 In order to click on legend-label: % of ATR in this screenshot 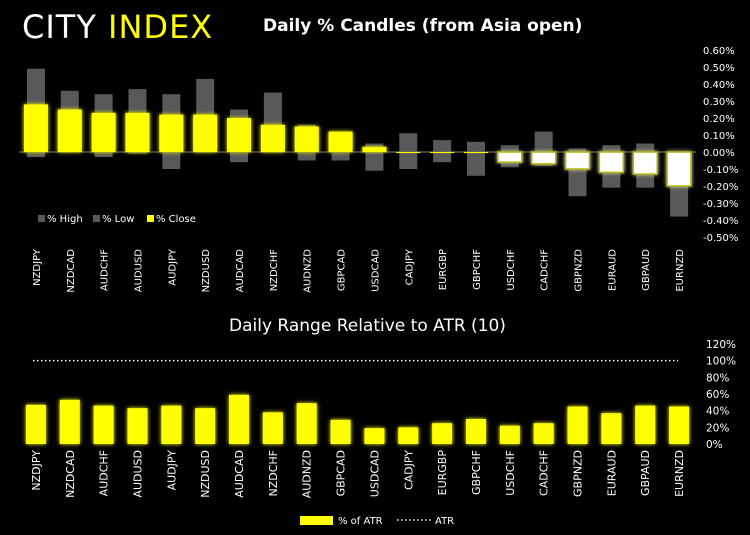, I will do `click(360, 521)`.